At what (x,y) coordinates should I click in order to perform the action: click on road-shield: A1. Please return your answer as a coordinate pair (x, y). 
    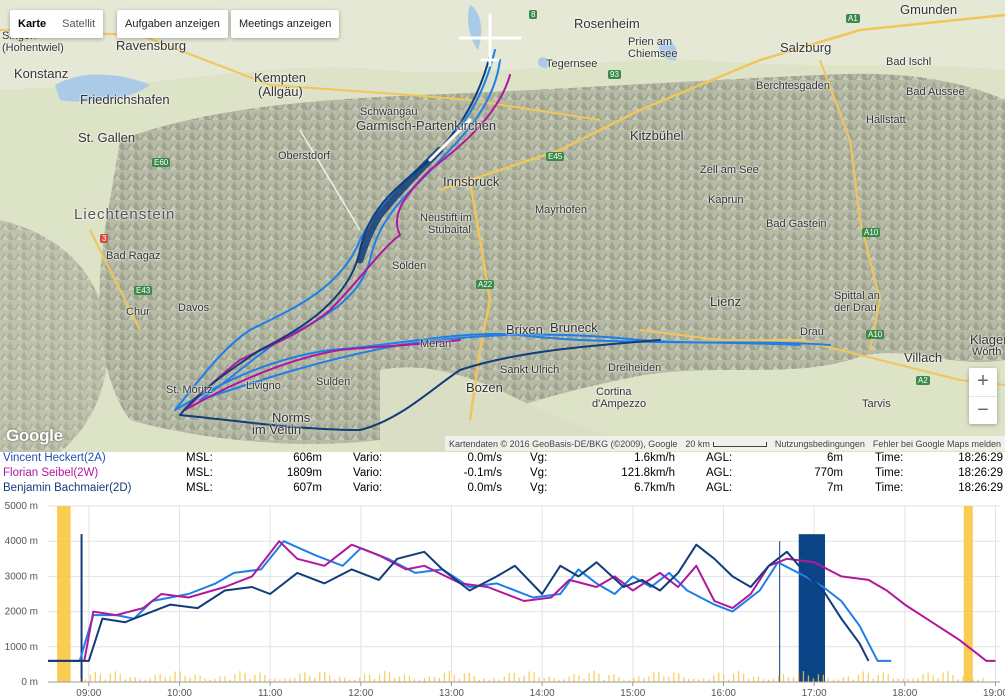
    Looking at the image, I should click on (853, 18).